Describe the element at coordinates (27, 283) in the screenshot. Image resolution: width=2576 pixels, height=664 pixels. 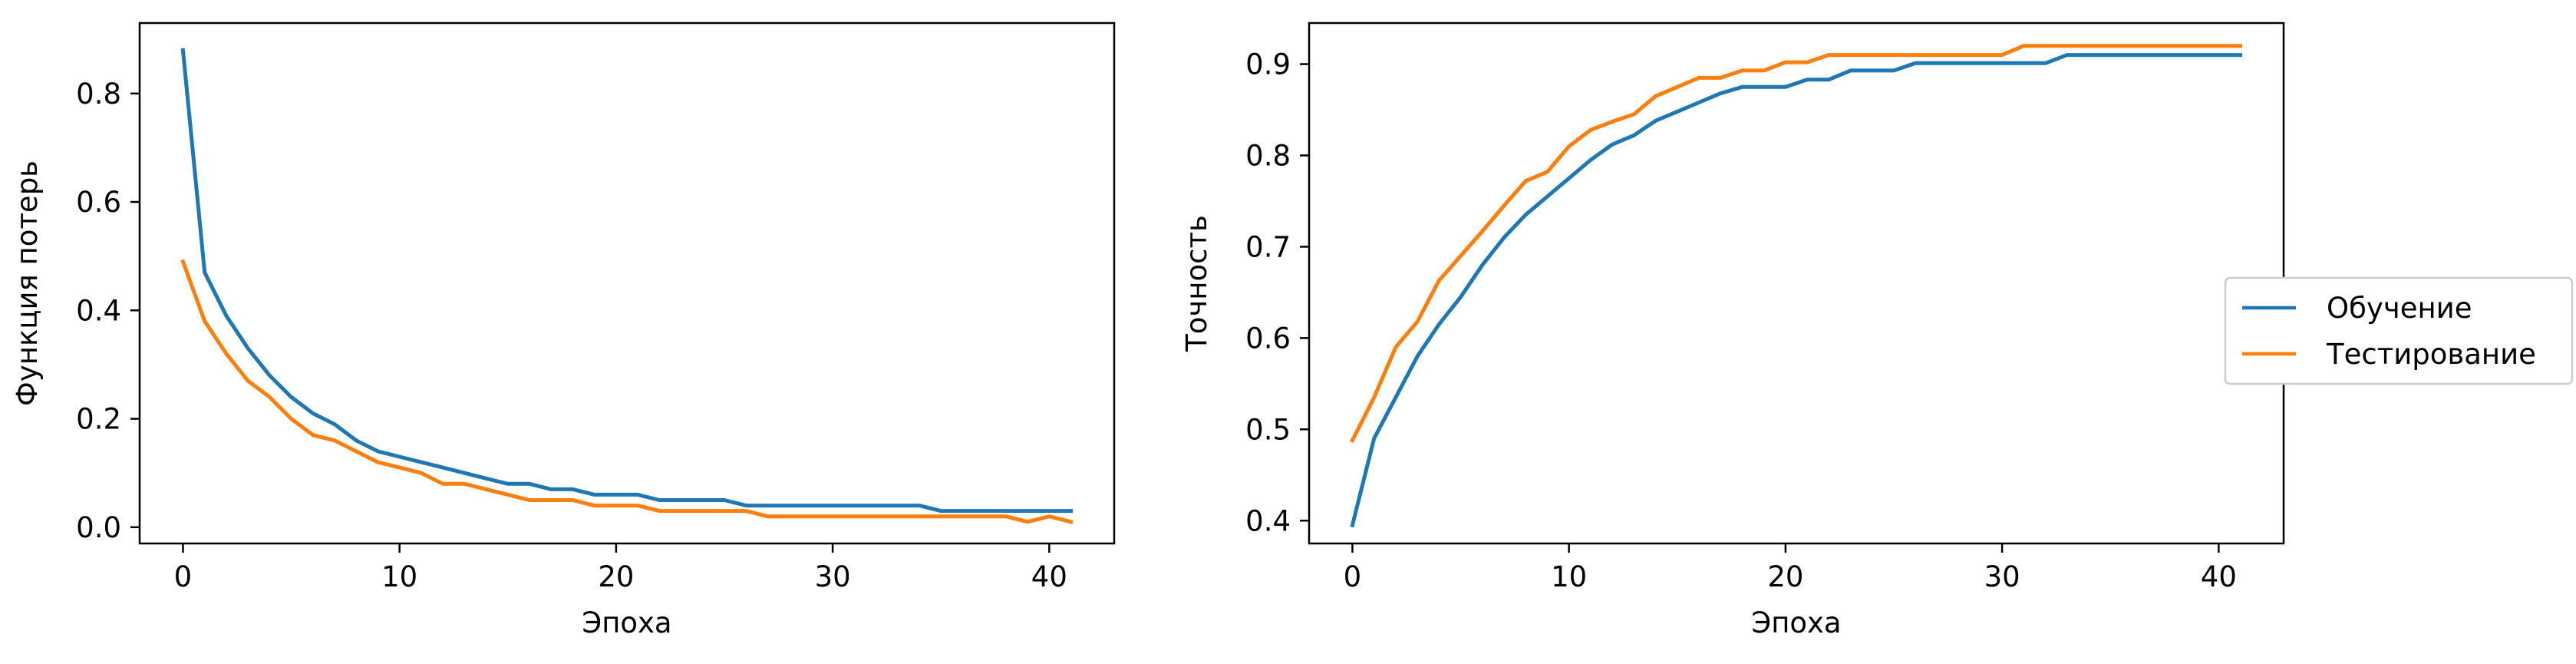
I see `loss-y-axis-label: Функция потерь` at that location.